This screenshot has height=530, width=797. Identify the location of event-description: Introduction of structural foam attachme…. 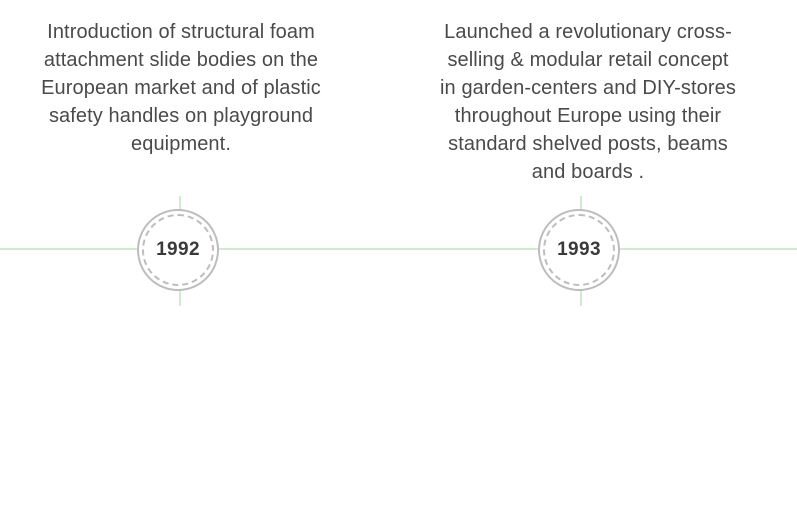
(181, 88).